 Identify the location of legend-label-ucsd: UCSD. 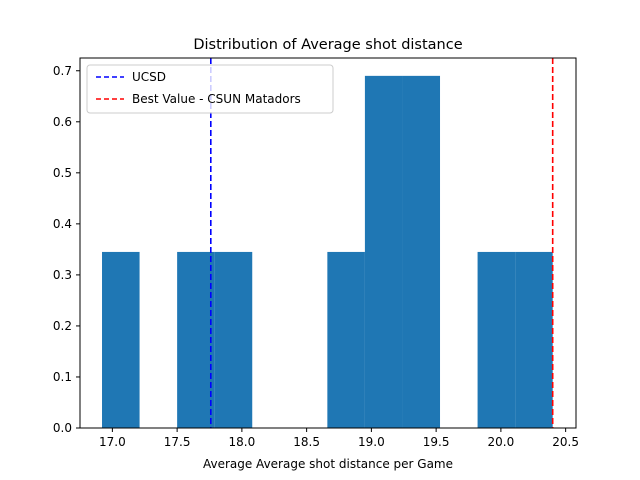
(149, 77).